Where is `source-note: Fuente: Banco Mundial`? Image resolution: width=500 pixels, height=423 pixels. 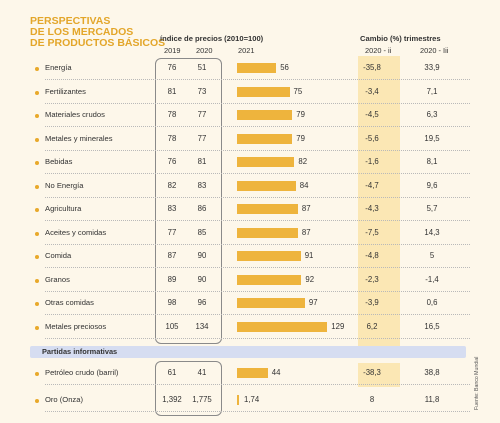 source-note: Fuente: Banco Mundial is located at coordinates (477, 383).